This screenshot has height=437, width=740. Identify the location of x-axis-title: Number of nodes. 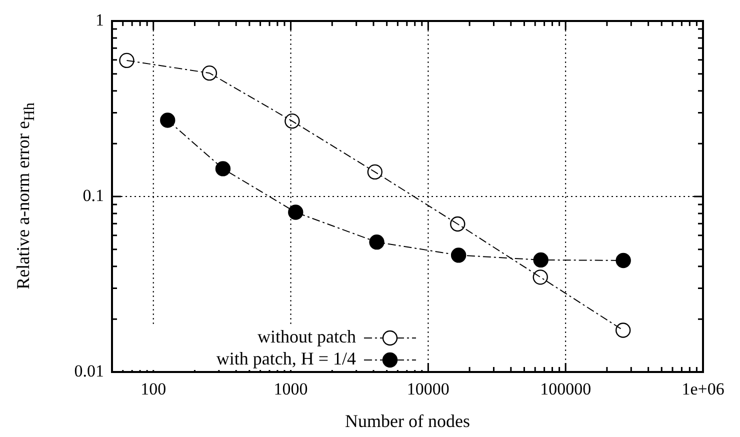
(407, 420).